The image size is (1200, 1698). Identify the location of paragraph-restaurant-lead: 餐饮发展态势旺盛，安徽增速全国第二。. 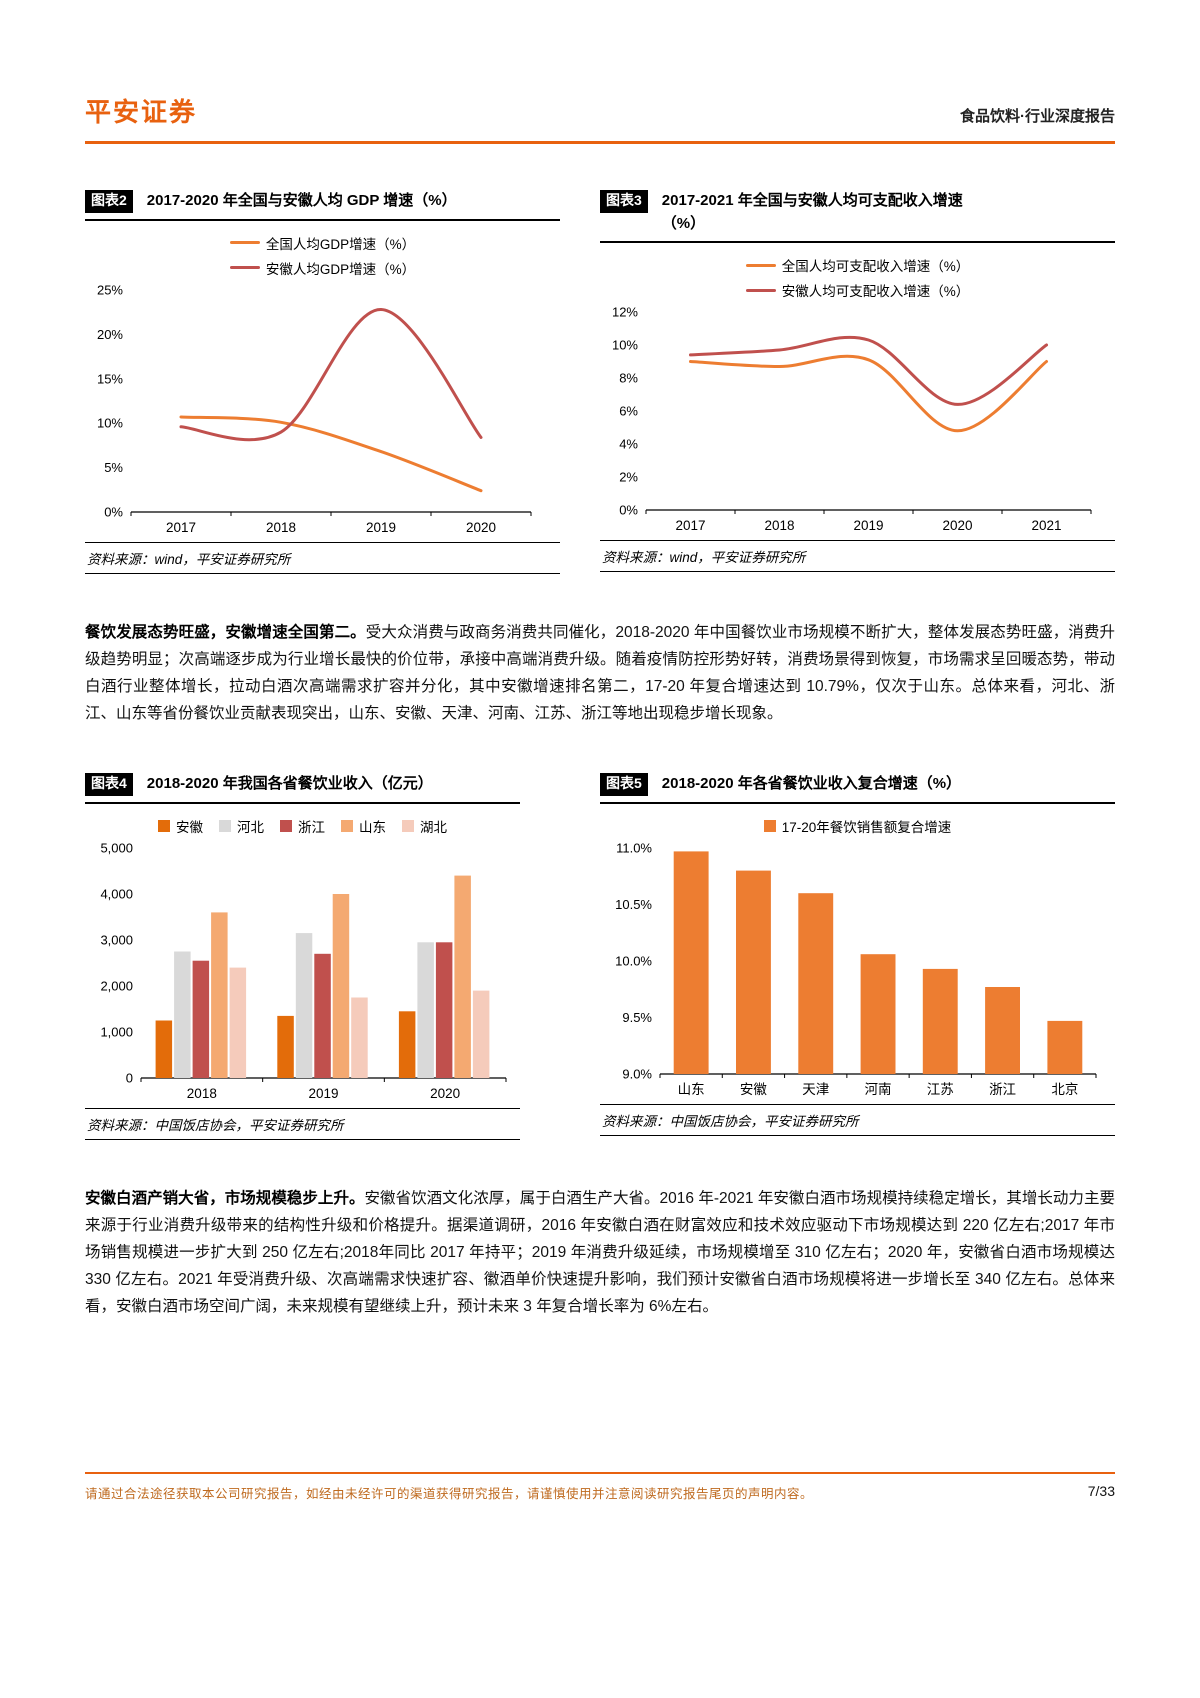
(225, 632).